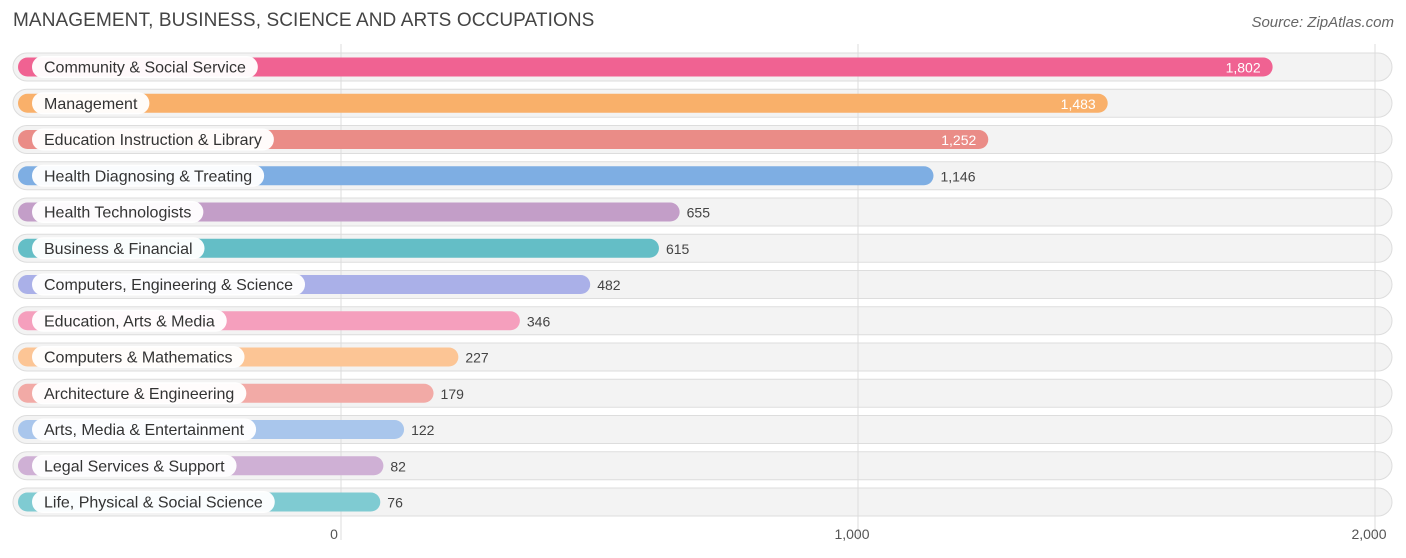 The image size is (1406, 558). Describe the element at coordinates (699, 213) in the screenshot. I see `value-label: 655` at that location.